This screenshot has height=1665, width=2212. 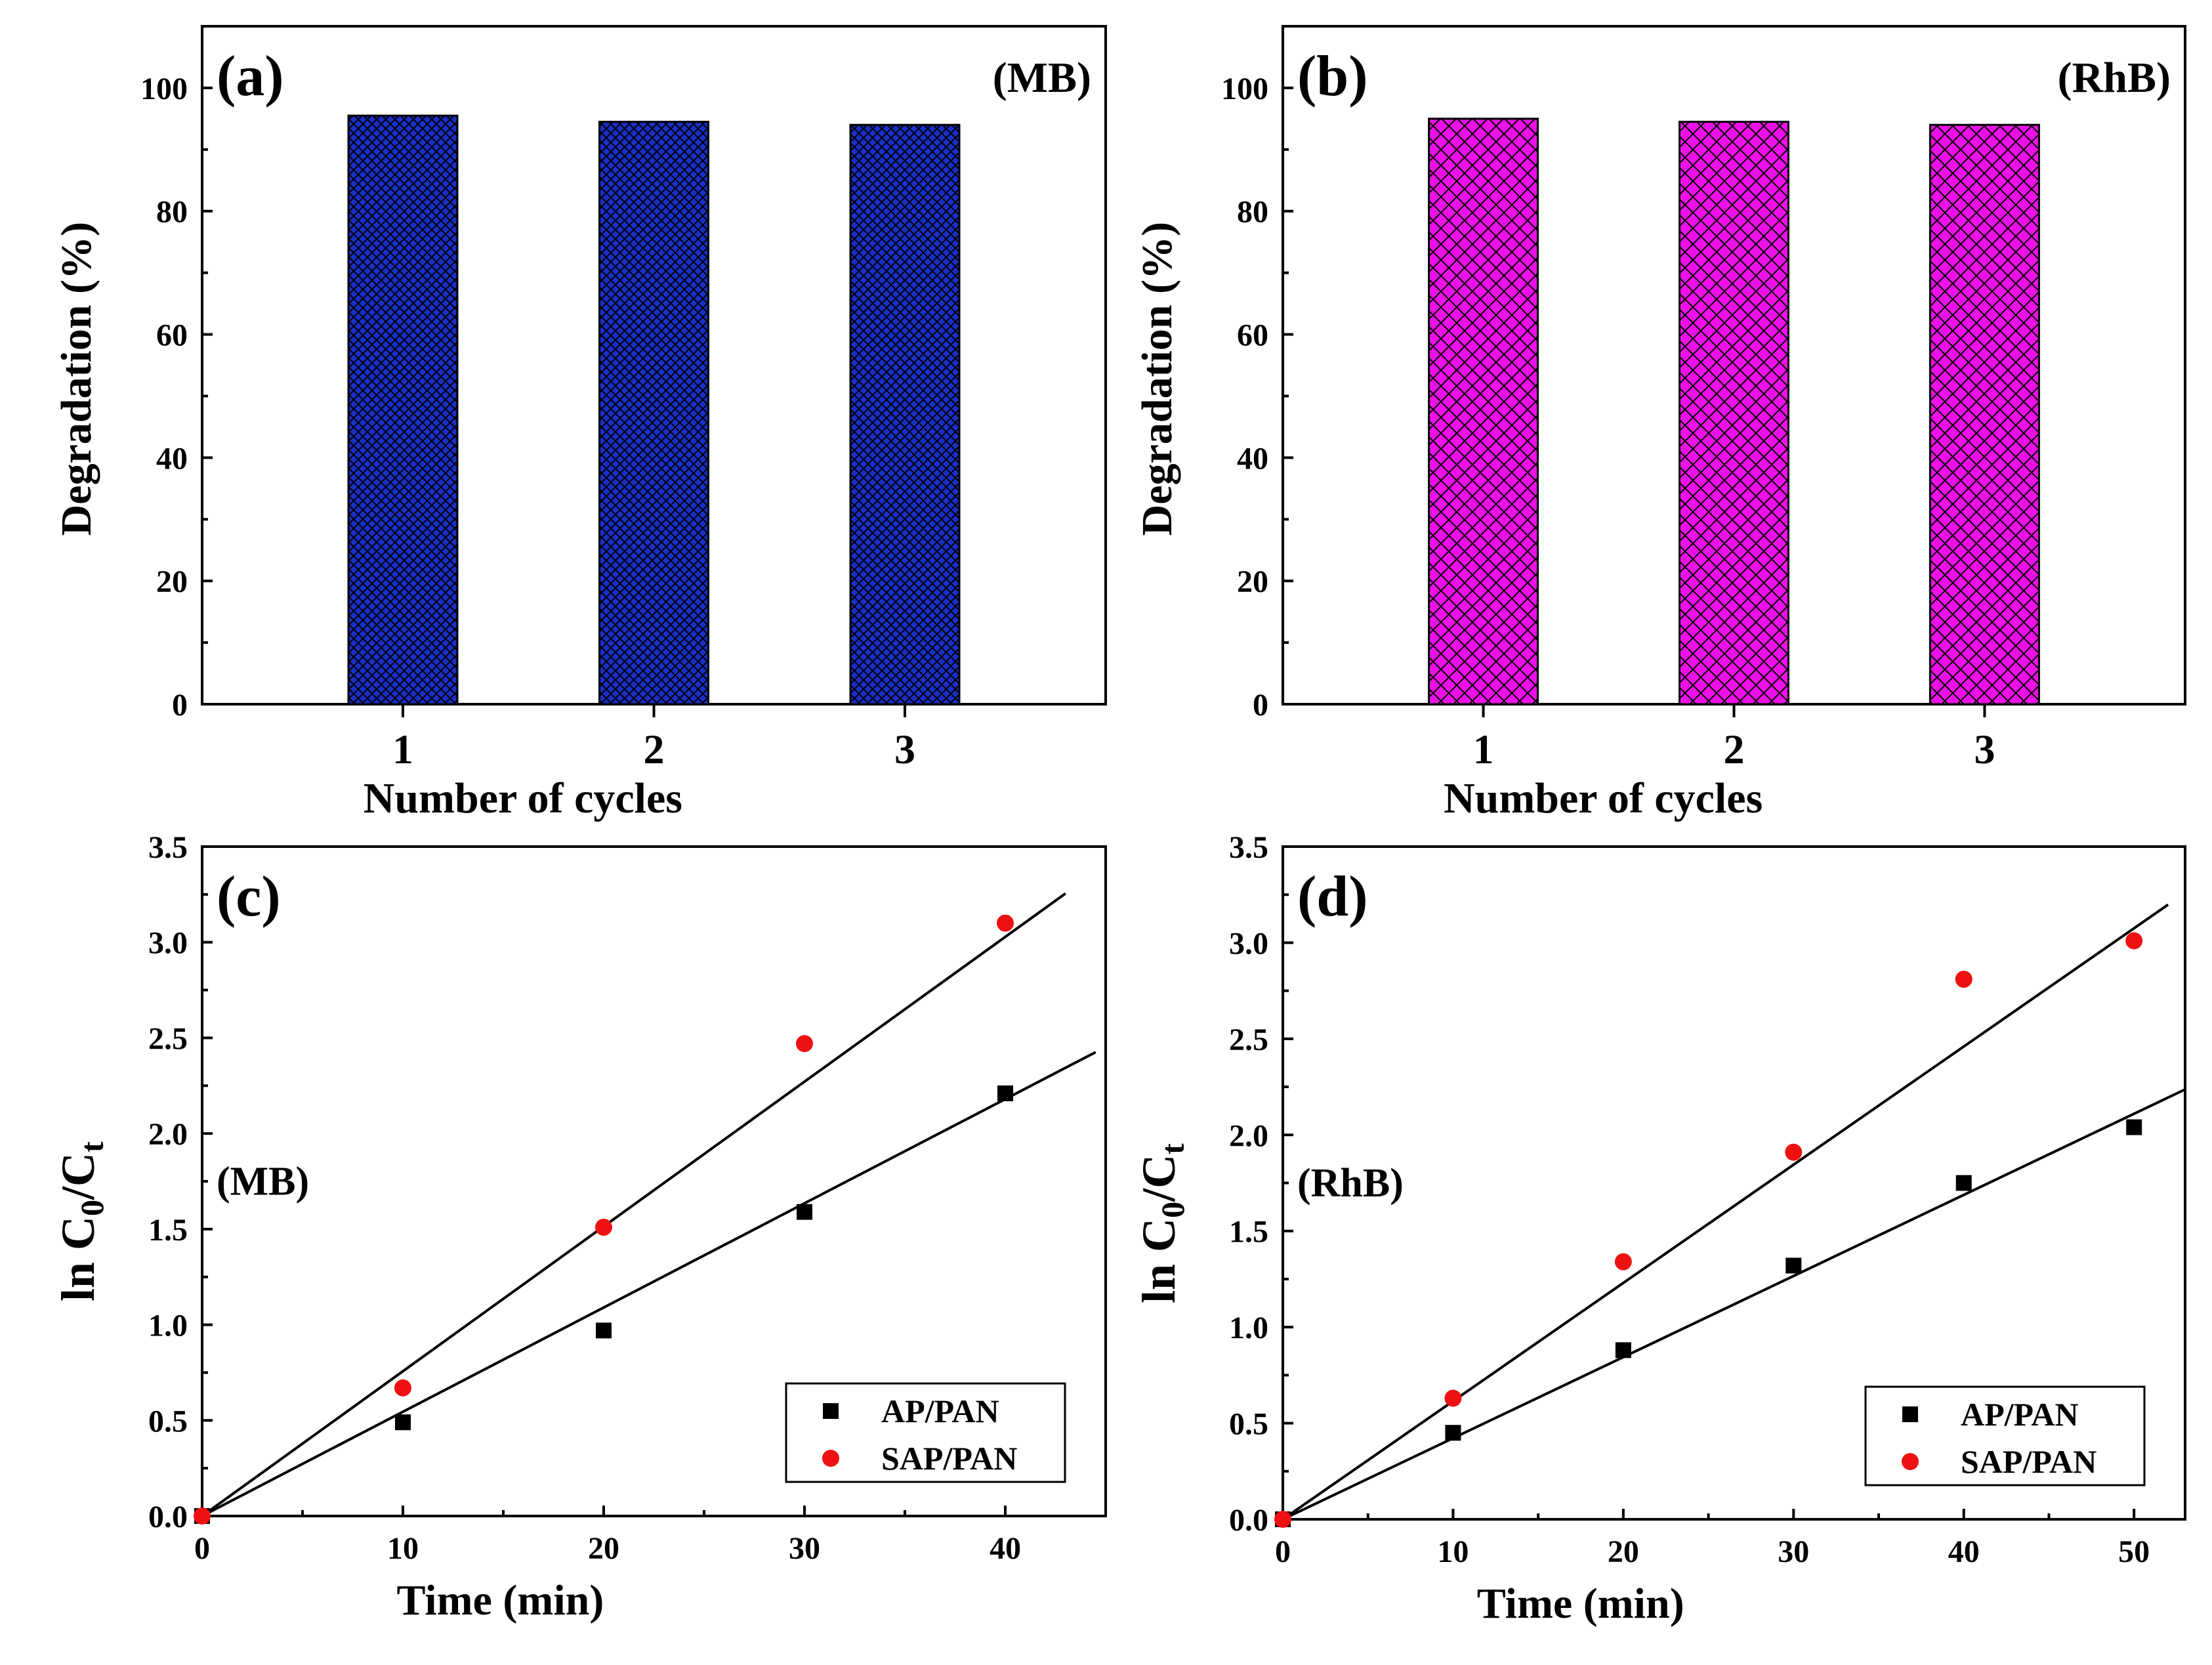 What do you see at coordinates (249, 897) in the screenshot?
I see `panel-label: (c)` at bounding box center [249, 897].